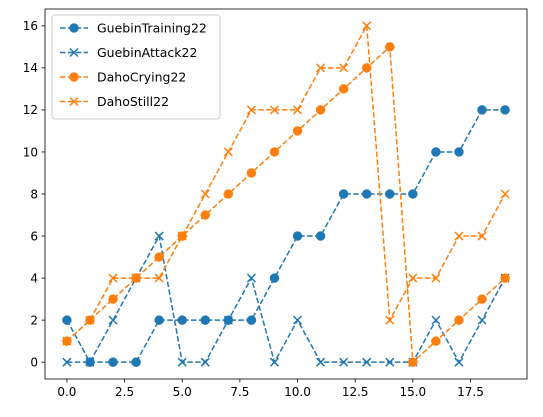 This screenshot has width=543, height=417. I want to click on y-tick-label: 0, so click(34, 362).